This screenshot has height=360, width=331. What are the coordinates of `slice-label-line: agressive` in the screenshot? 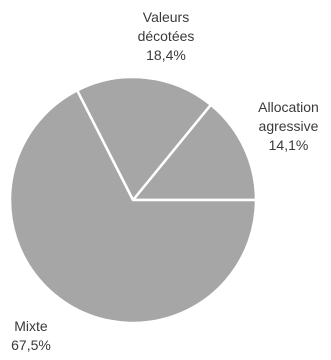 It's located at (288, 126).